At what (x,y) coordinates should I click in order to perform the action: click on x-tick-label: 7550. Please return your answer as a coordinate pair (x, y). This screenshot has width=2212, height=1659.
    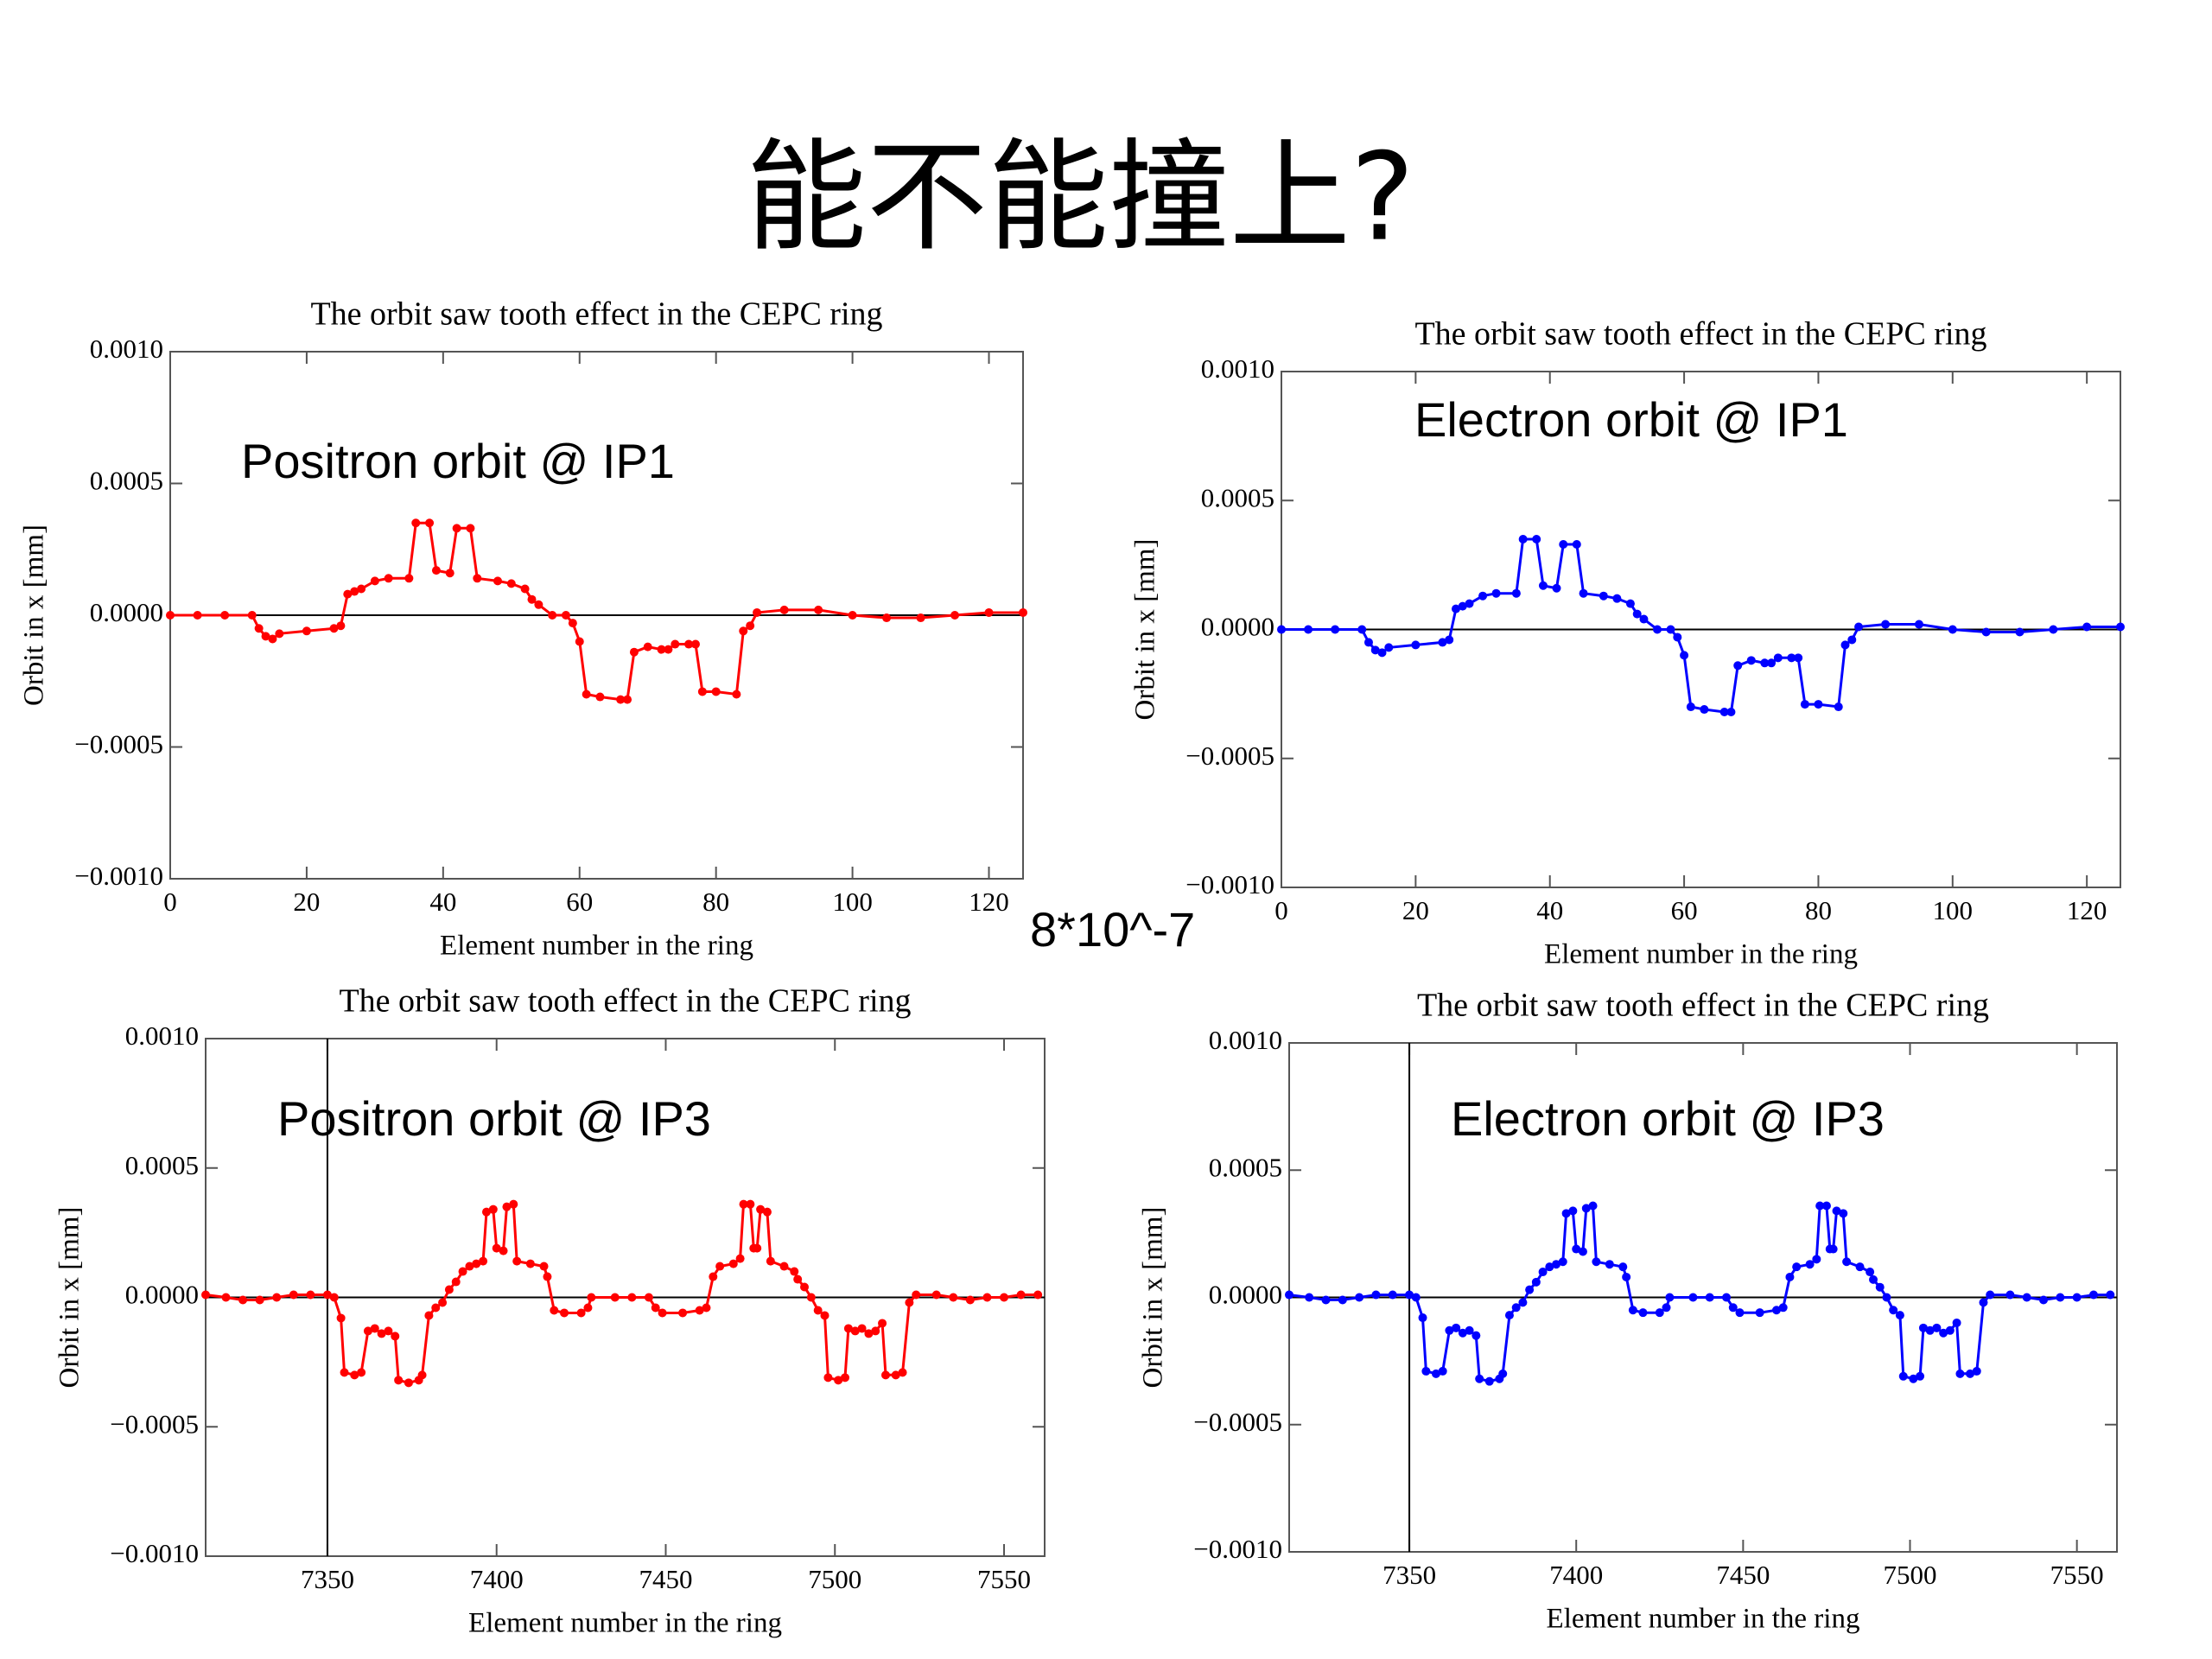
    Looking at the image, I should click on (2077, 1575).